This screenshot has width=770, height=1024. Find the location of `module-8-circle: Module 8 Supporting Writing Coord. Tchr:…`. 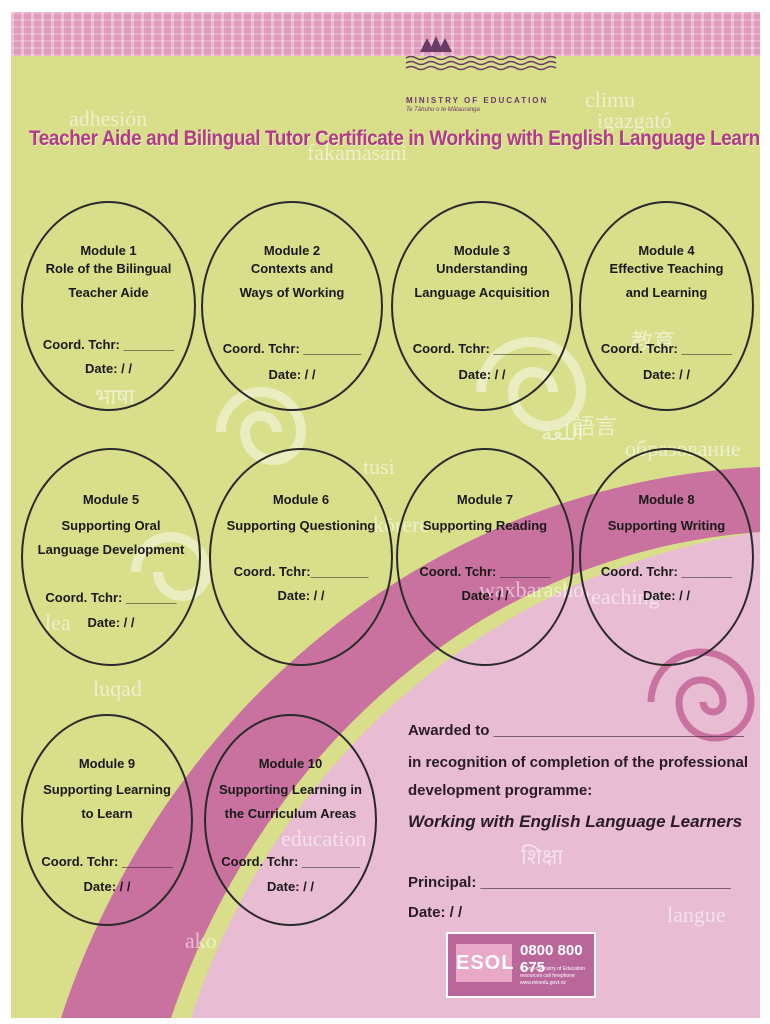

module-8-circle: Module 8 Supporting Writing Coord. Tchr:… is located at coordinates (666, 557).